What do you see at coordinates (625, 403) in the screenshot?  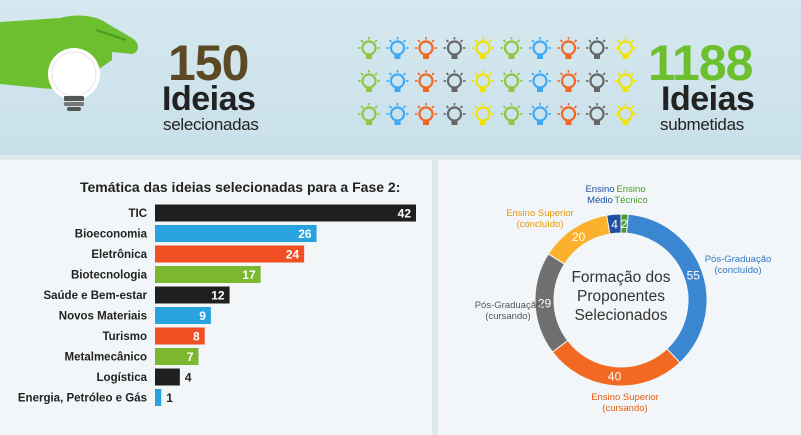 I see `donut-slice-label: Ensino Superior (cursando)` at bounding box center [625, 403].